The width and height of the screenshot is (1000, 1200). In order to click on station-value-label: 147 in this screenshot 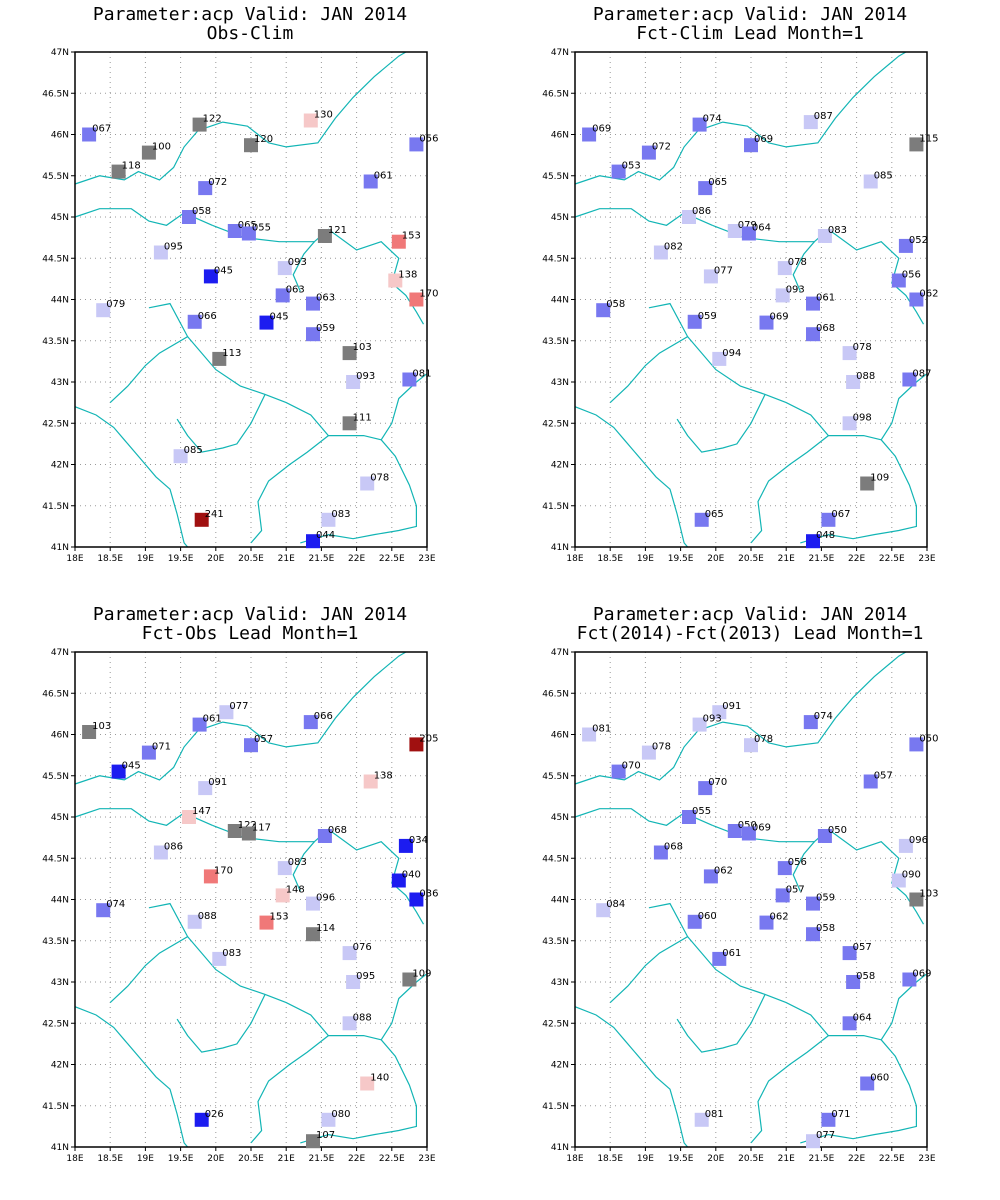, I will do `click(201, 811)`.